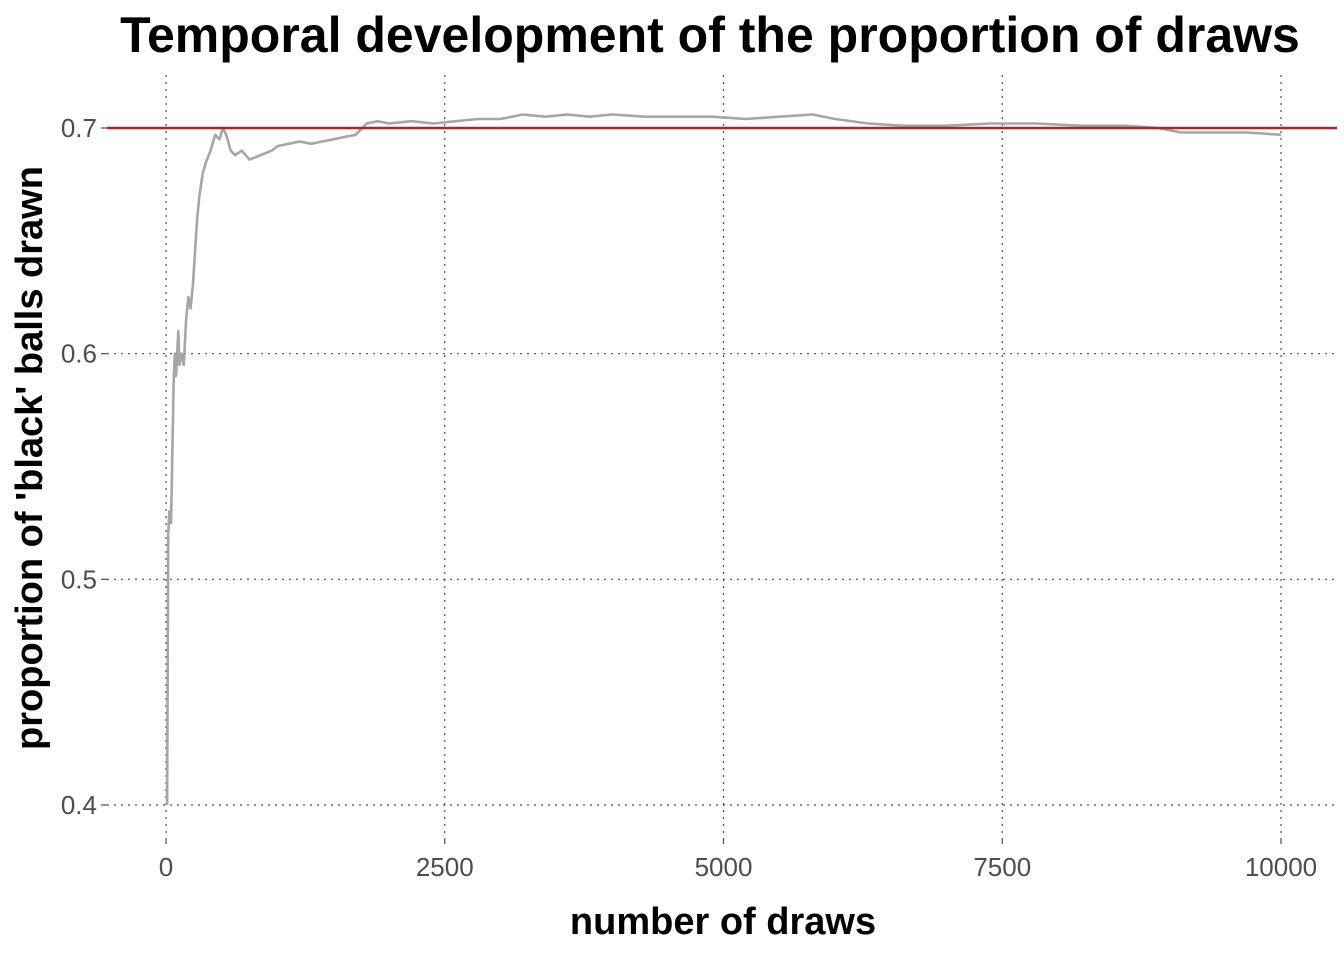  Describe the element at coordinates (1002, 867) in the screenshot. I see `x-tick-label: 7500` at that location.